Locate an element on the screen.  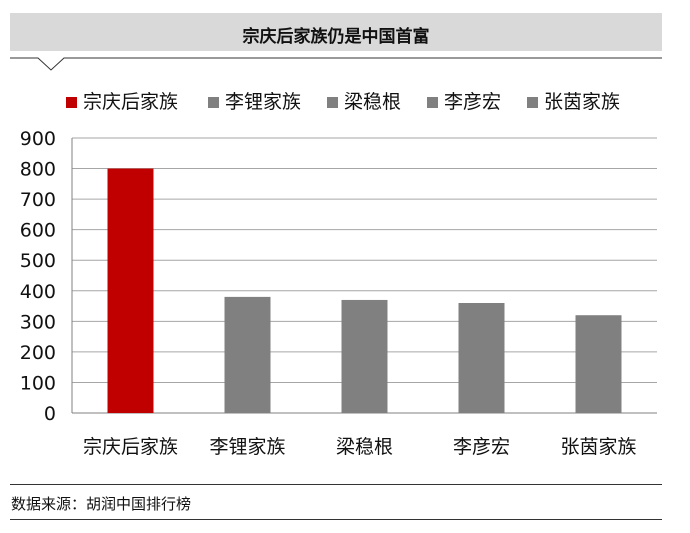
legend-label: 宗庆后家族 is located at coordinates (131, 102).